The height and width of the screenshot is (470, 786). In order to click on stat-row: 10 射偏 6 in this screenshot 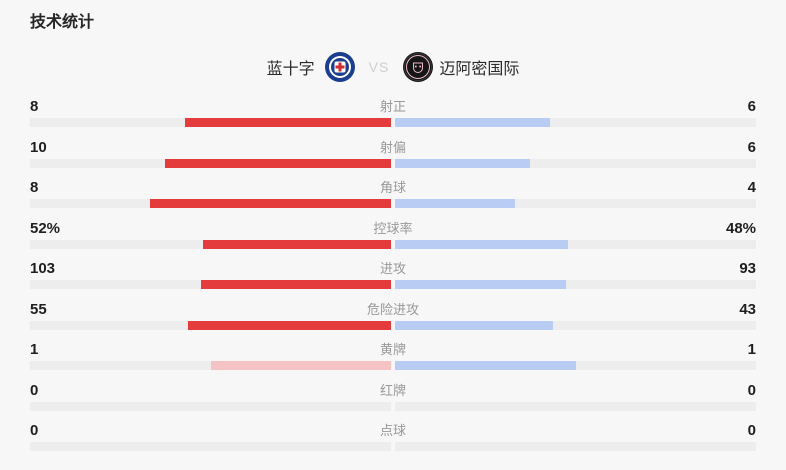, I will do `click(393, 152)`.